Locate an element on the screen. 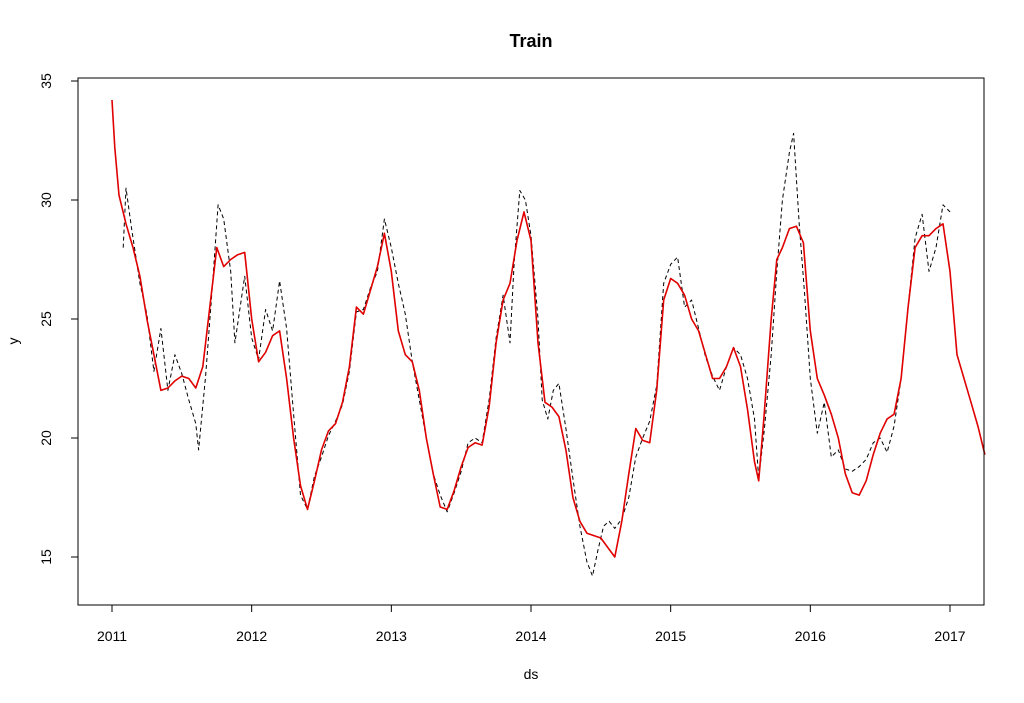 This screenshot has width=1024, height=703. y-tick-label: 30 is located at coordinates (46, 200).